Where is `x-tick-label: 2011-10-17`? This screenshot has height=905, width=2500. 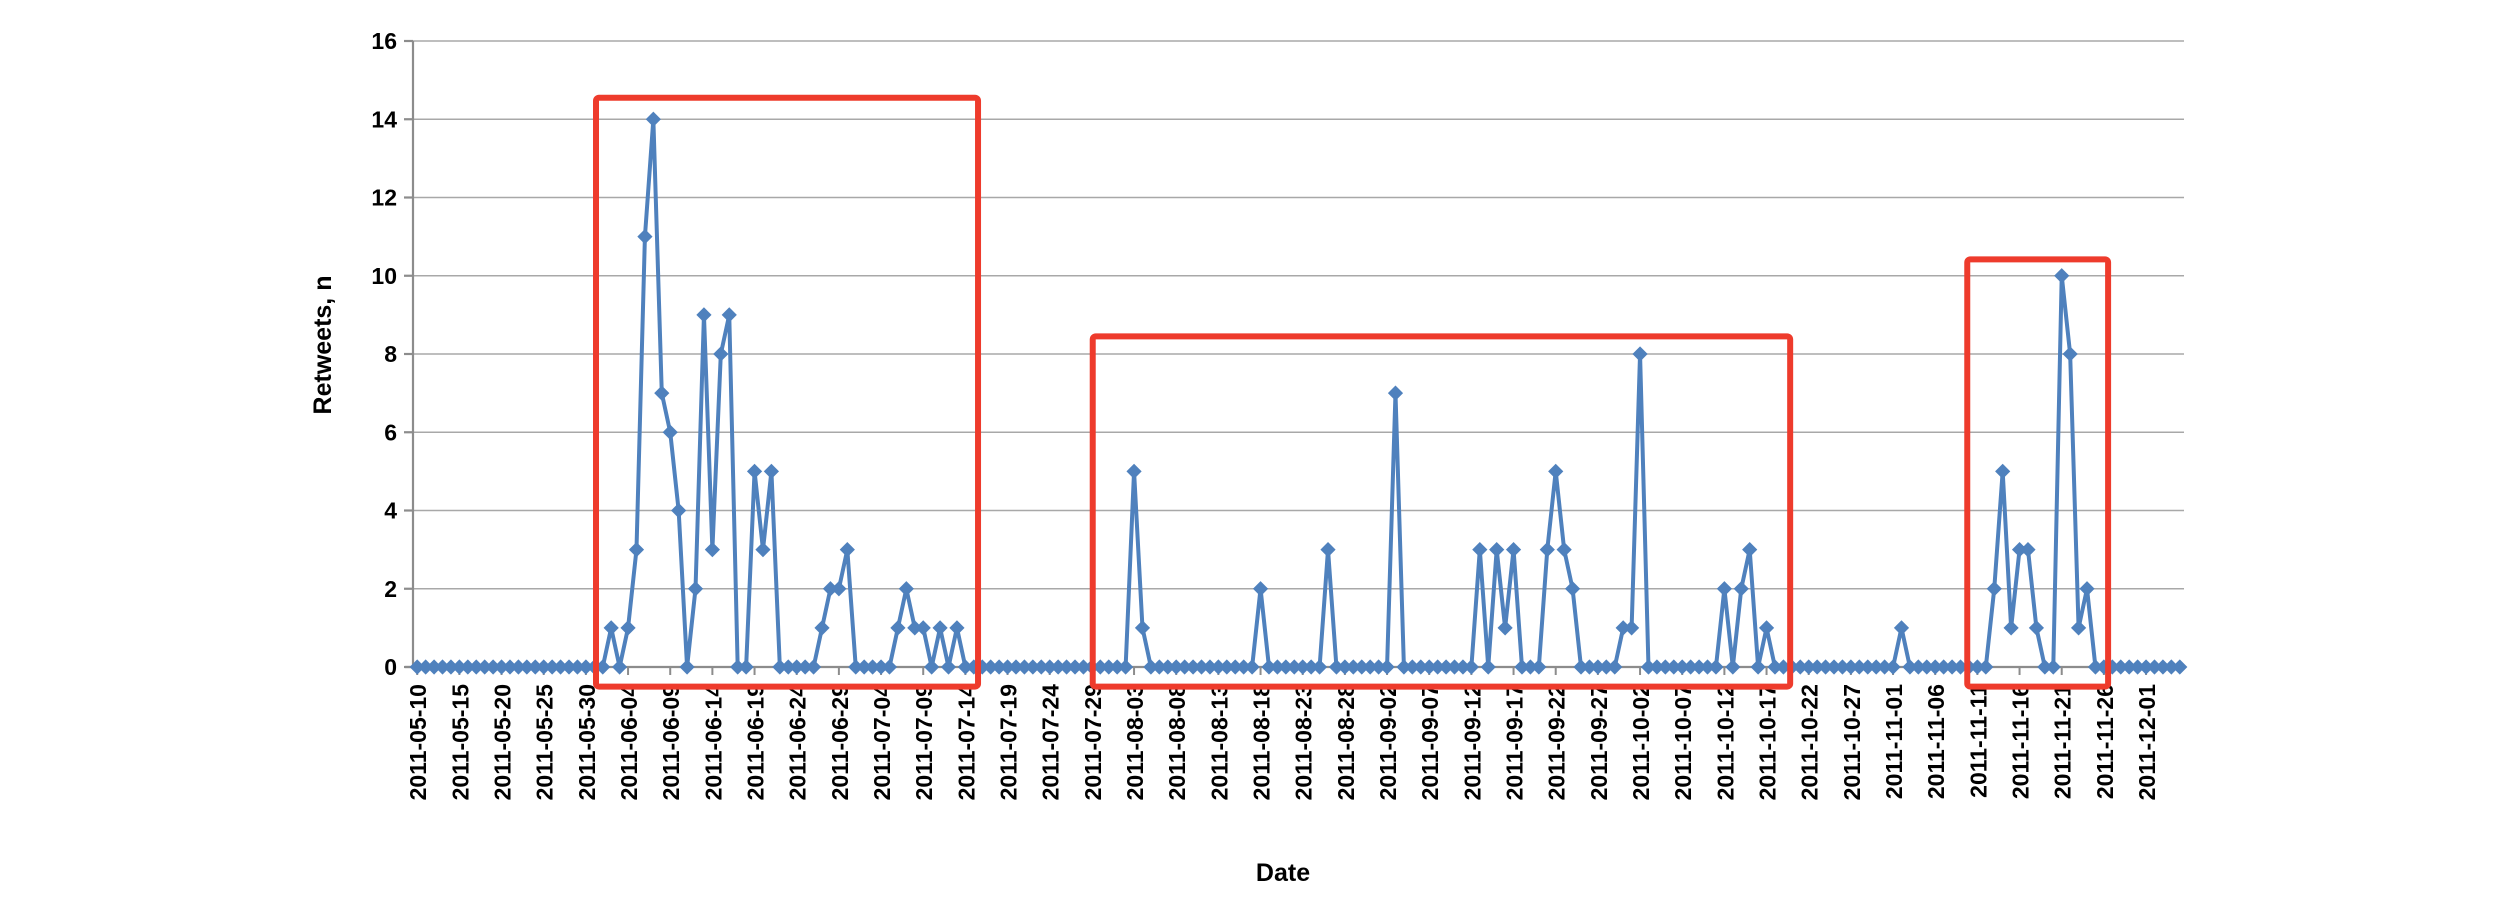
x-tick-label: 2011-10-17 is located at coordinates (1768, 742).